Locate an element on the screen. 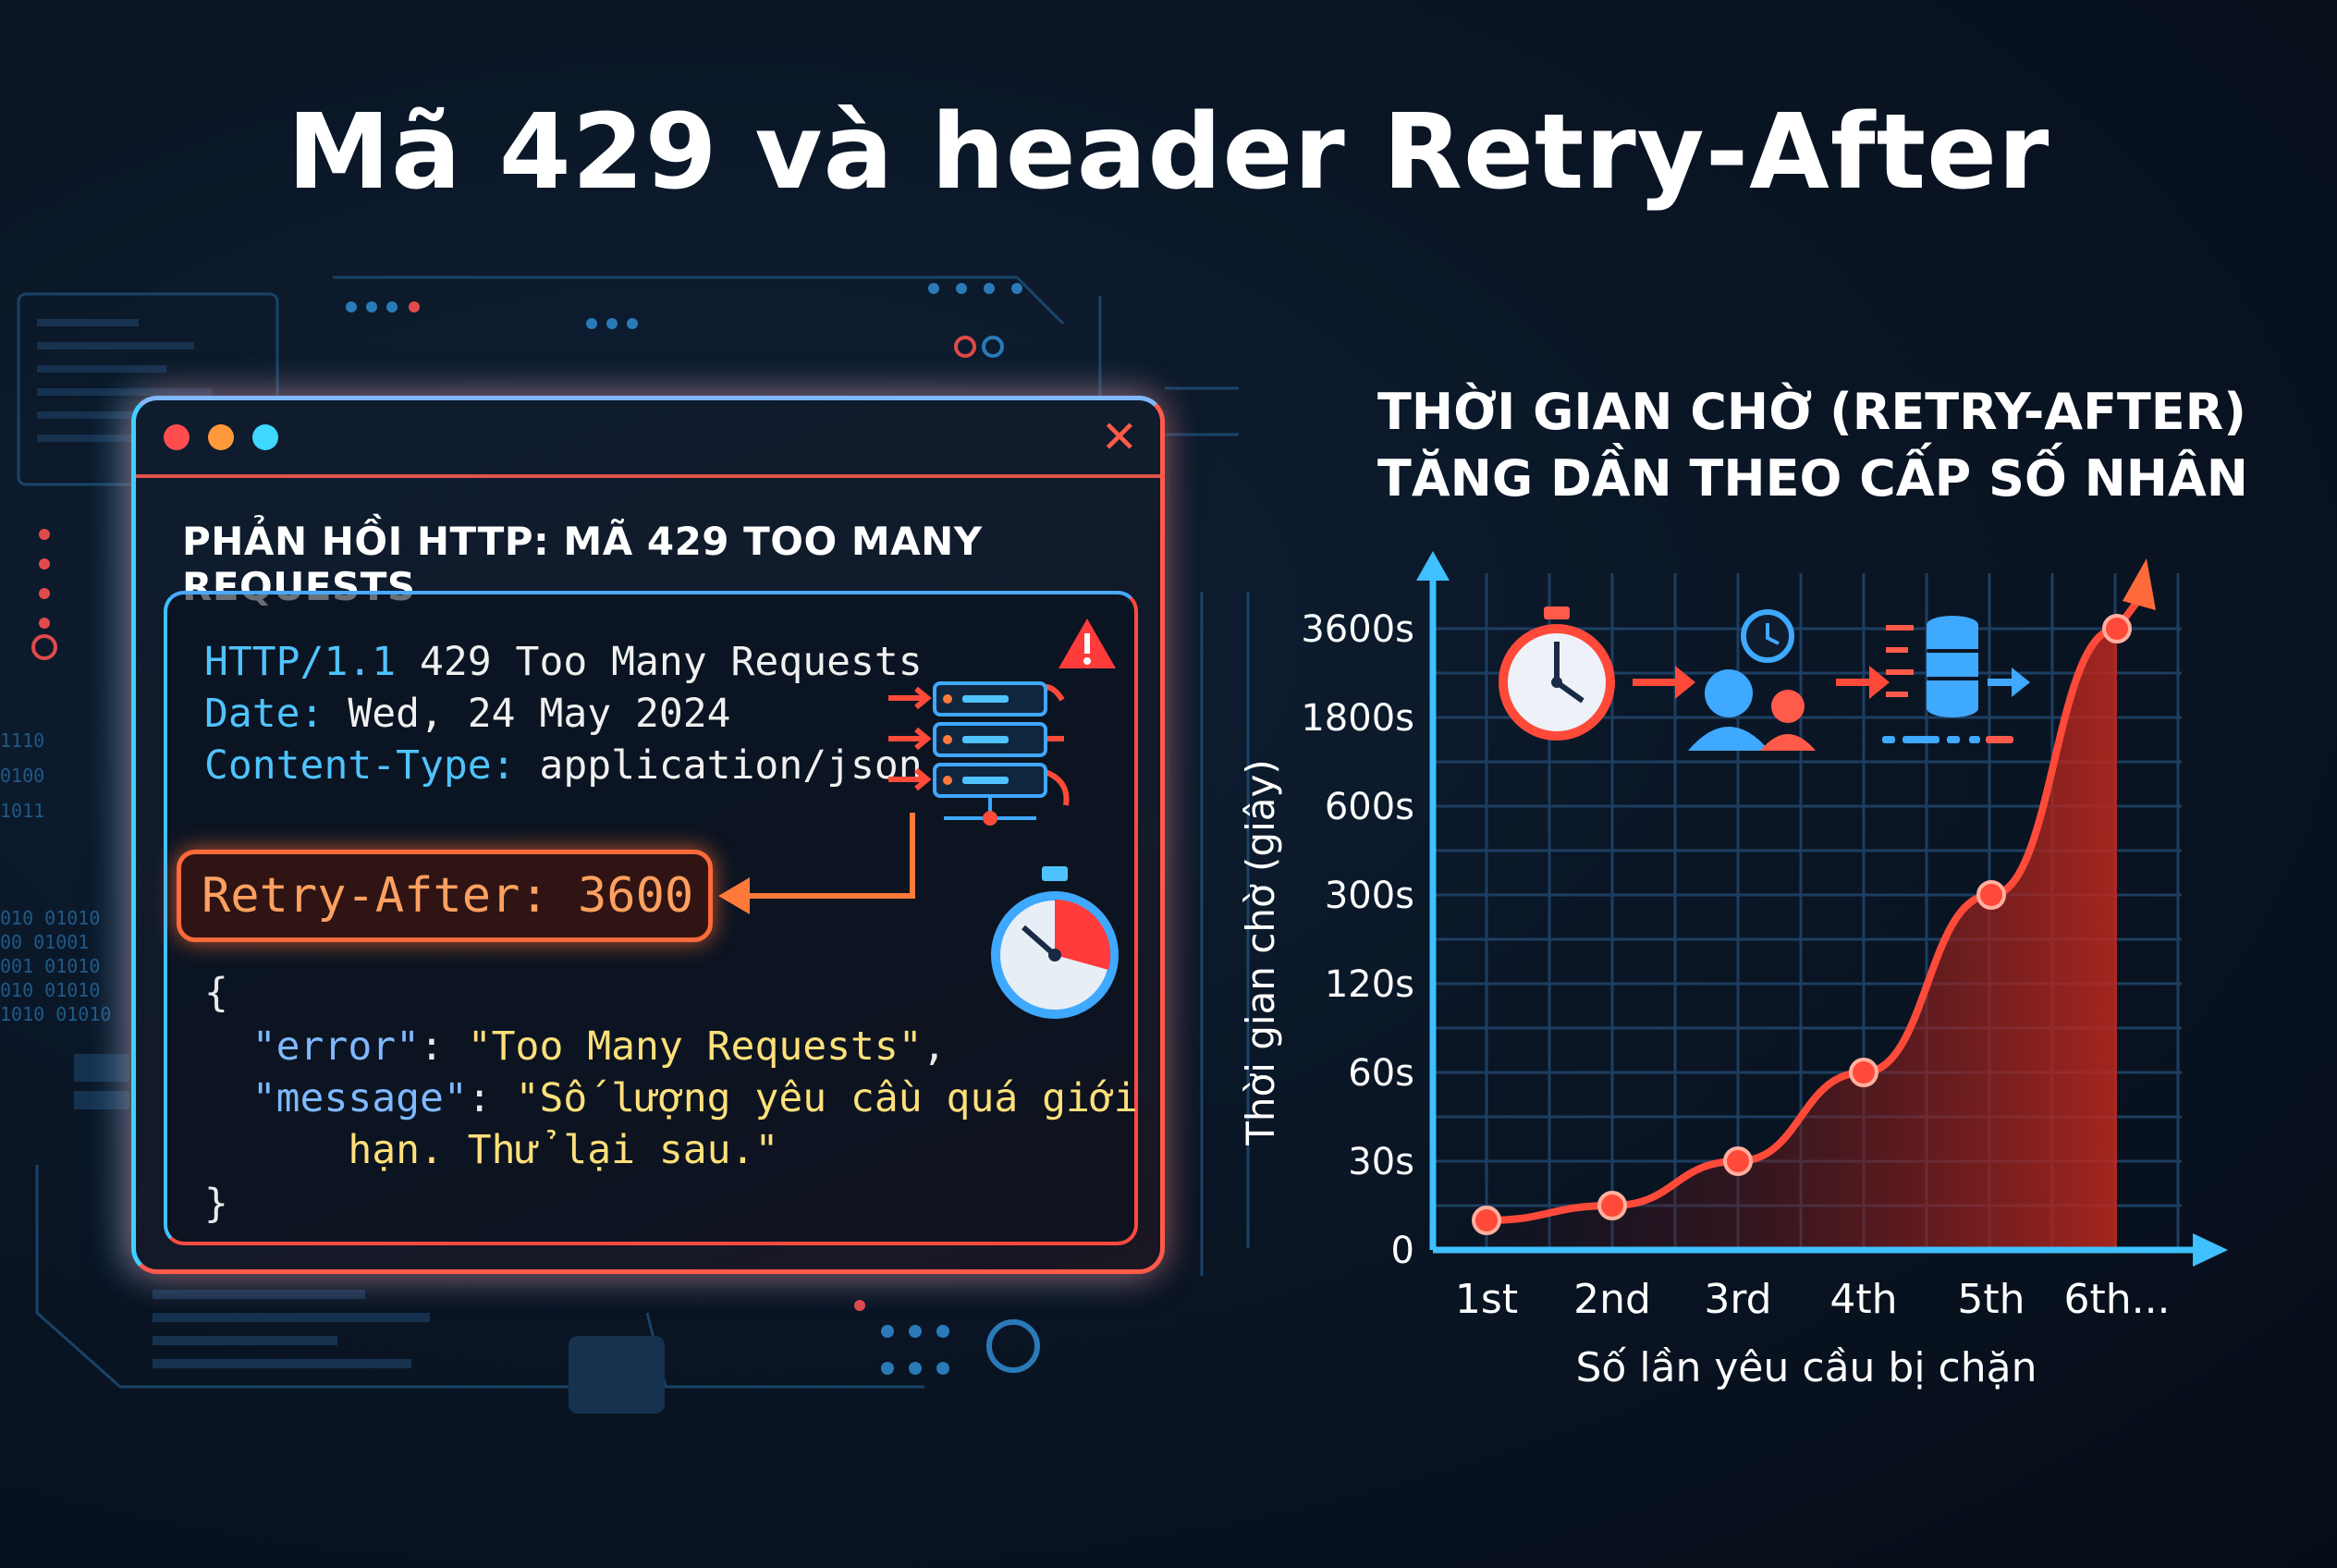 Image resolution: width=2337 pixels, height=1568 pixels. header-line-date: Date: Wed, 24 May 2024 is located at coordinates (467, 714).